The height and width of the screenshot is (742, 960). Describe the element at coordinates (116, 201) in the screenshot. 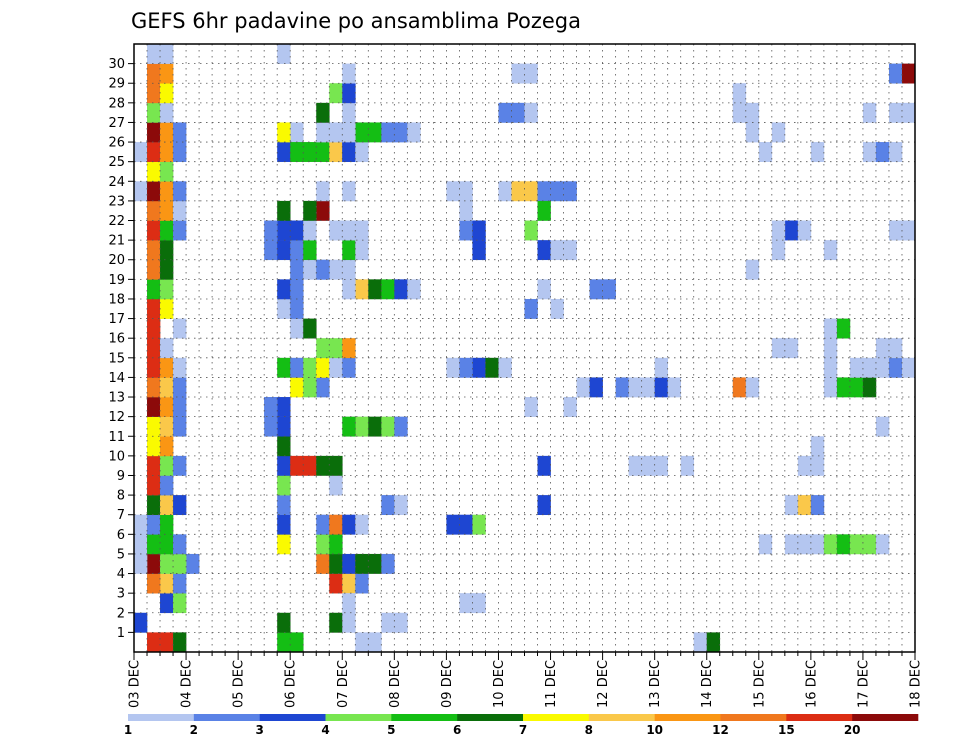

I see `y-tick-label: 23` at that location.